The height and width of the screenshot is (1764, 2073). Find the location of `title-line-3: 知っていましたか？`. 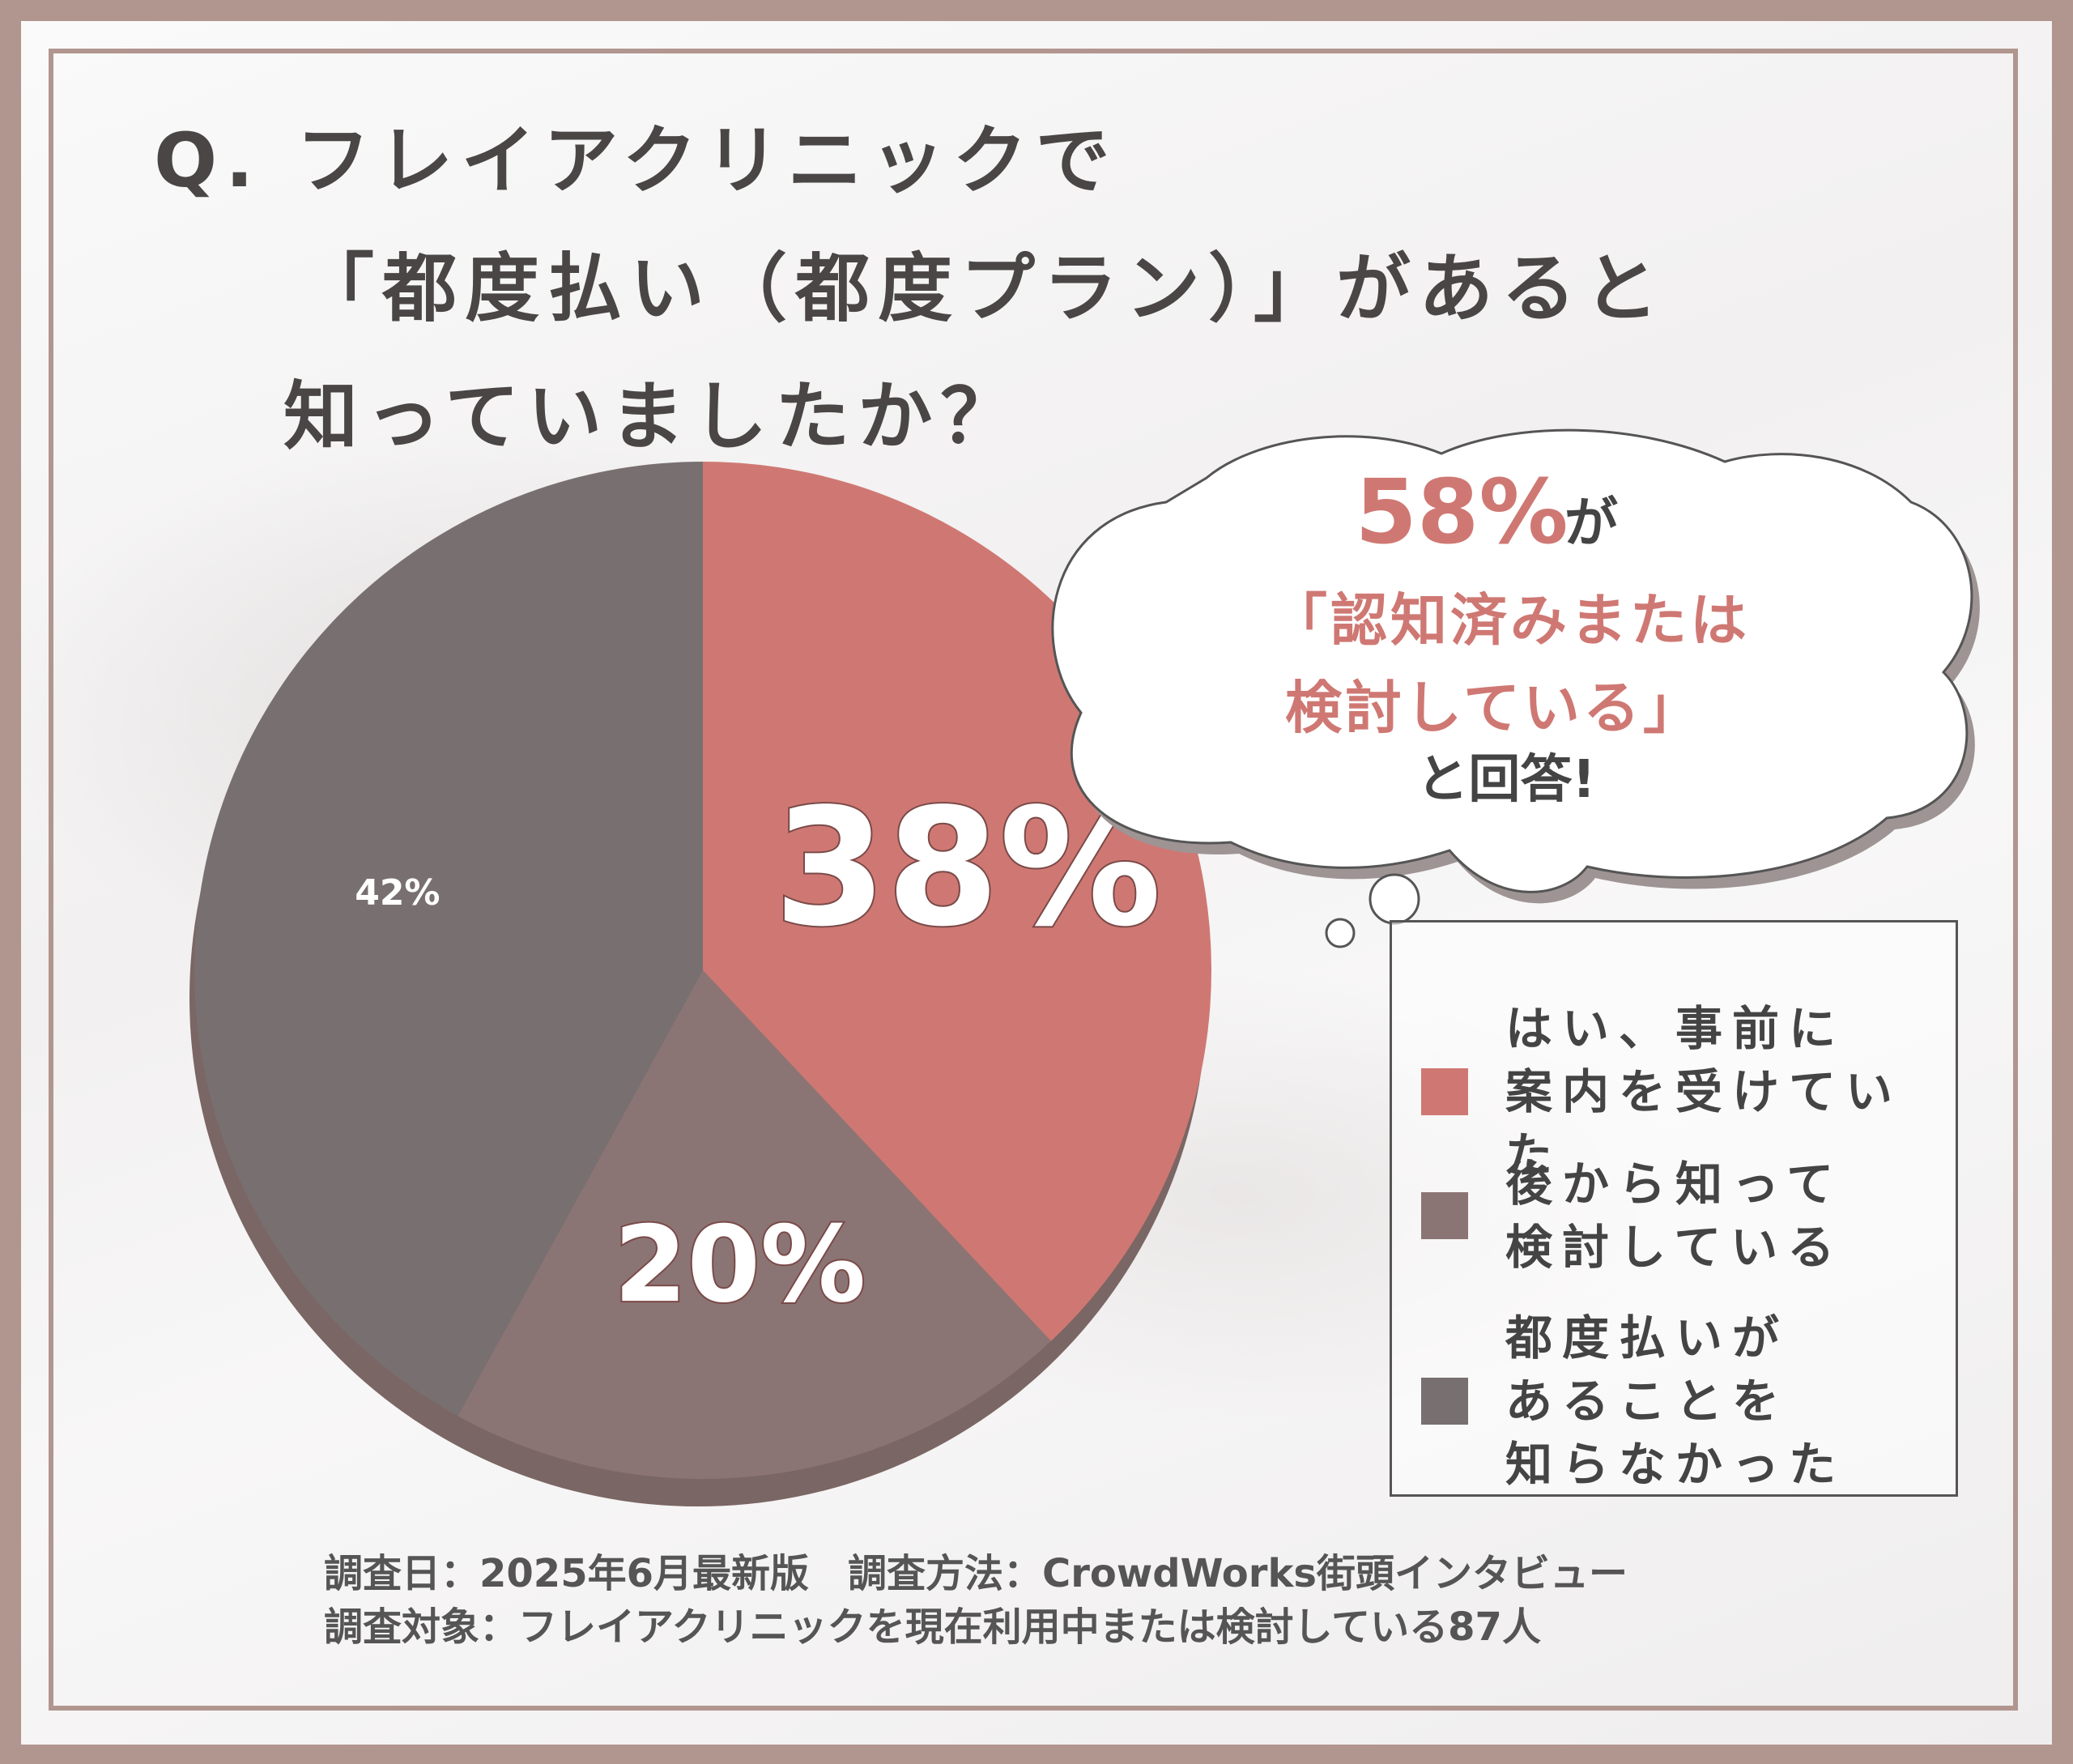

title-line-3: 知っていましたか？ is located at coordinates (653, 416).